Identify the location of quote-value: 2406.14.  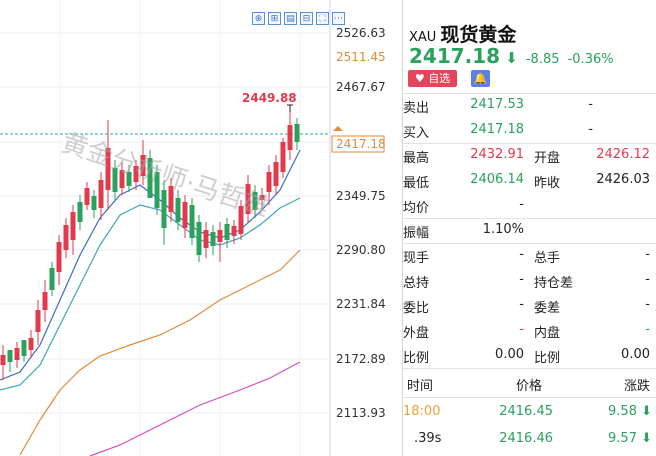
(497, 179).